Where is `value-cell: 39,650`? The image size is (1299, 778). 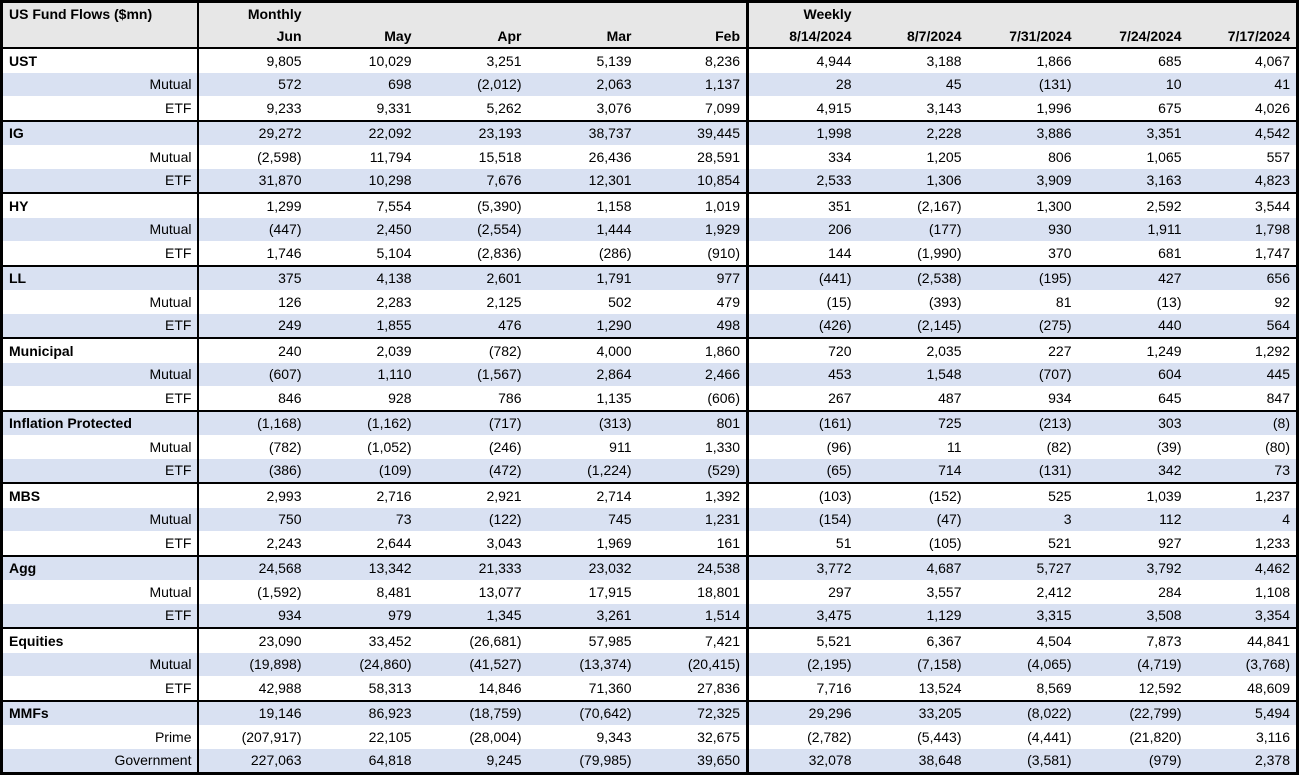 value-cell: 39,650 is located at coordinates (718, 760).